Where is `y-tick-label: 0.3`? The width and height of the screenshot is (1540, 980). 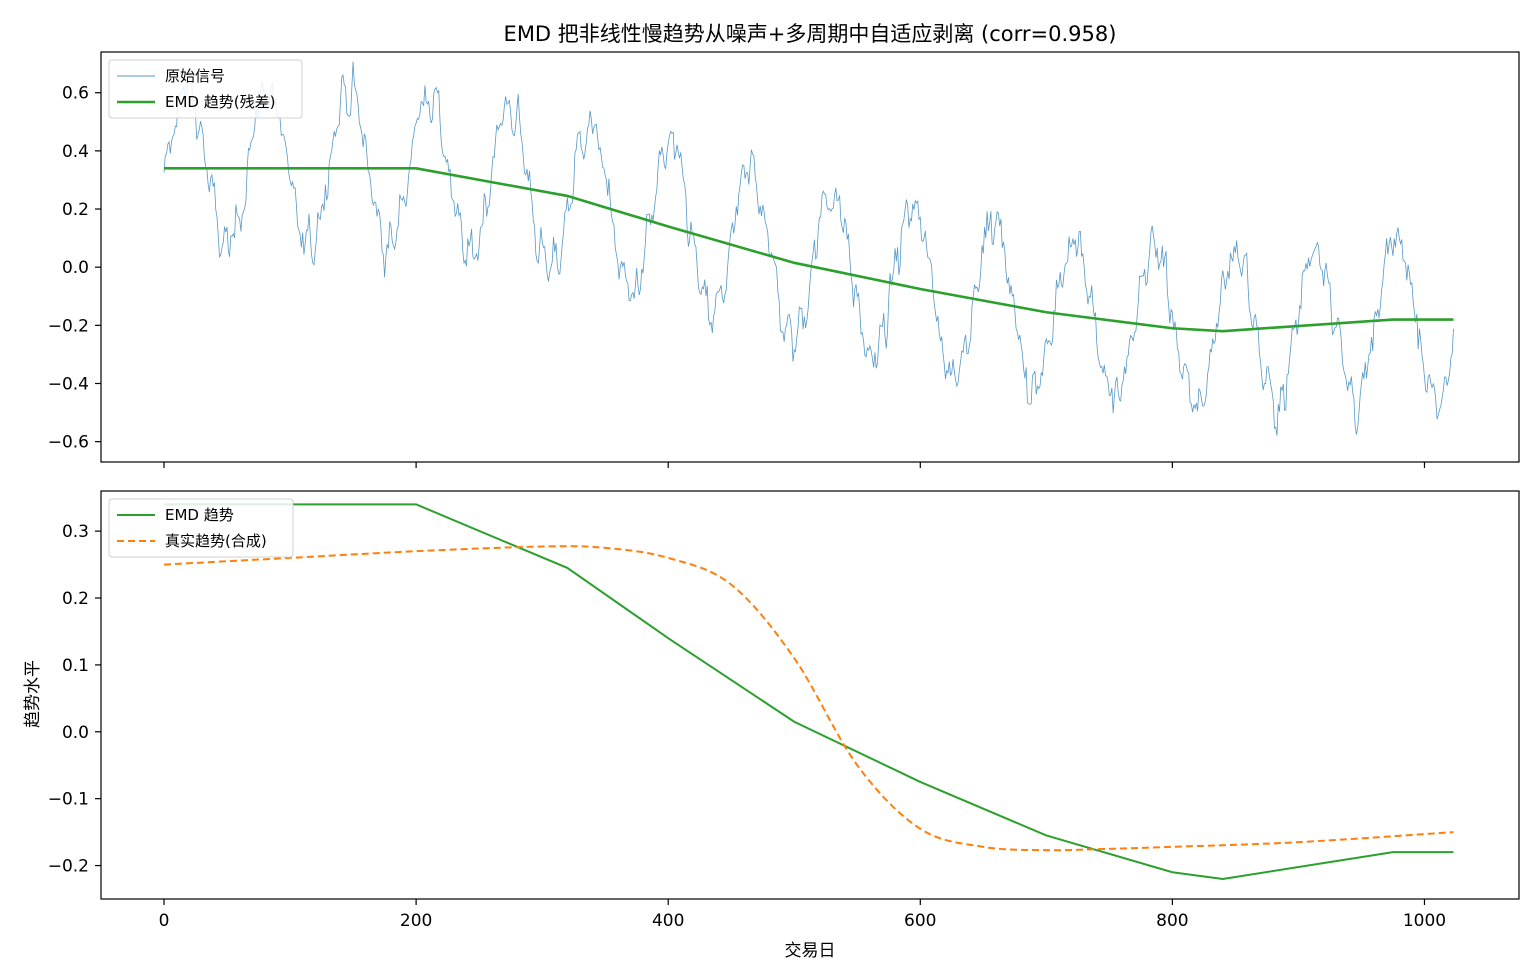
y-tick-label: 0.3 is located at coordinates (75, 532).